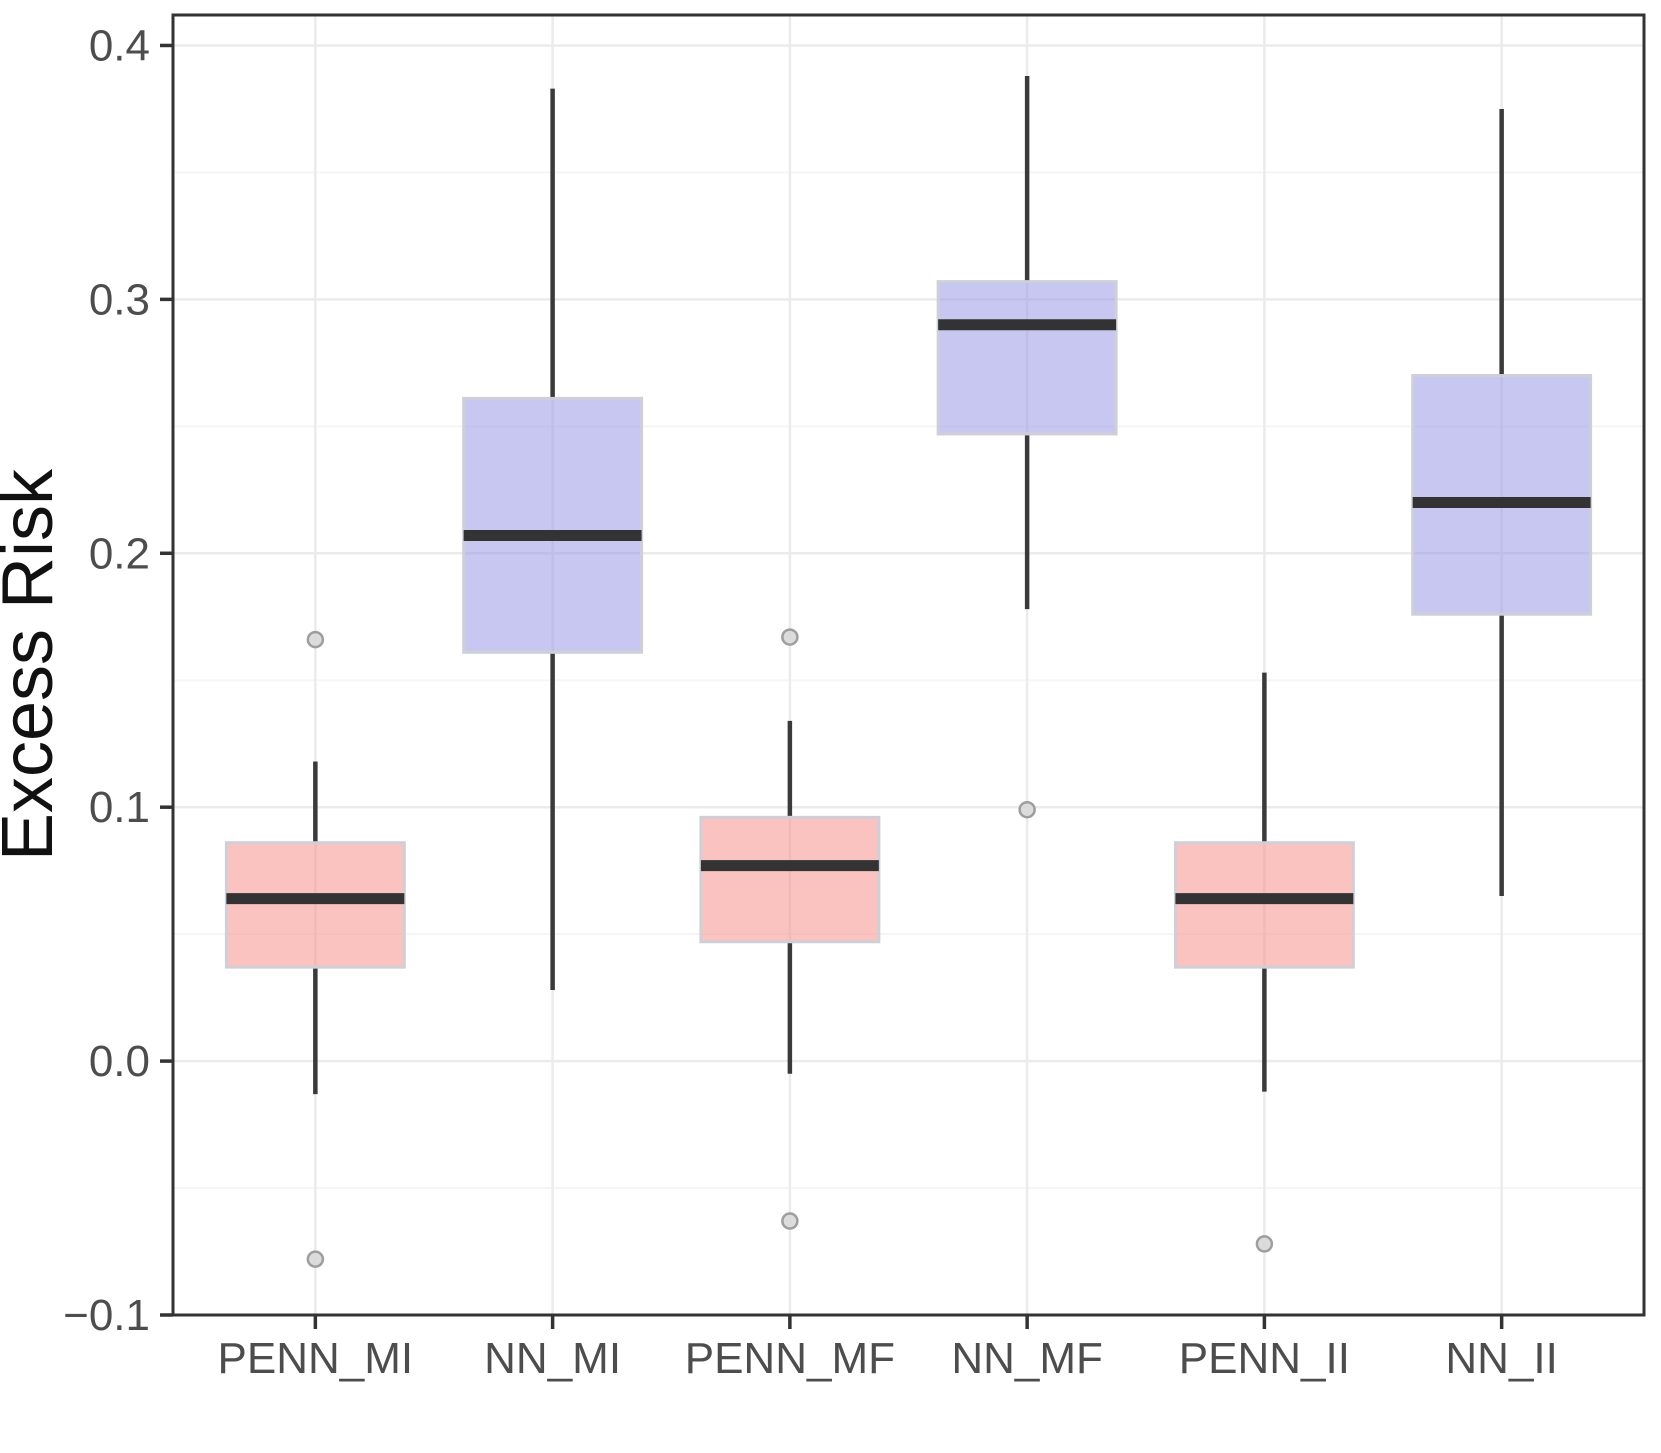 This screenshot has height=1453, width=1661. What do you see at coordinates (119, 45) in the screenshot?
I see `y-tick-label: 0.4` at bounding box center [119, 45].